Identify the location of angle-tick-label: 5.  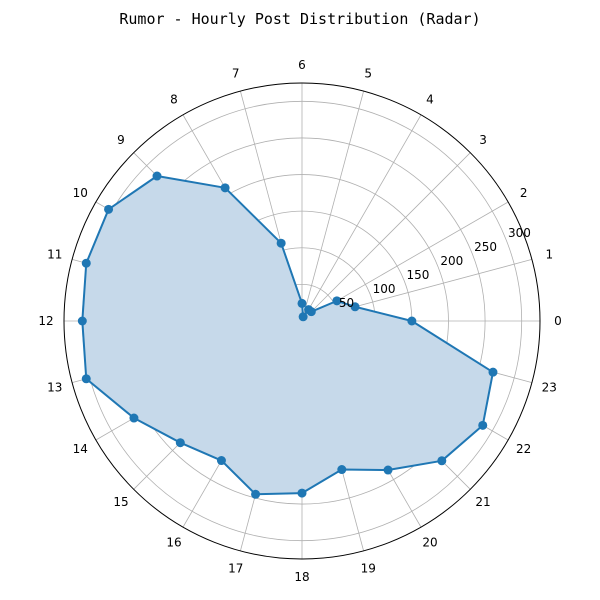
(368, 74).